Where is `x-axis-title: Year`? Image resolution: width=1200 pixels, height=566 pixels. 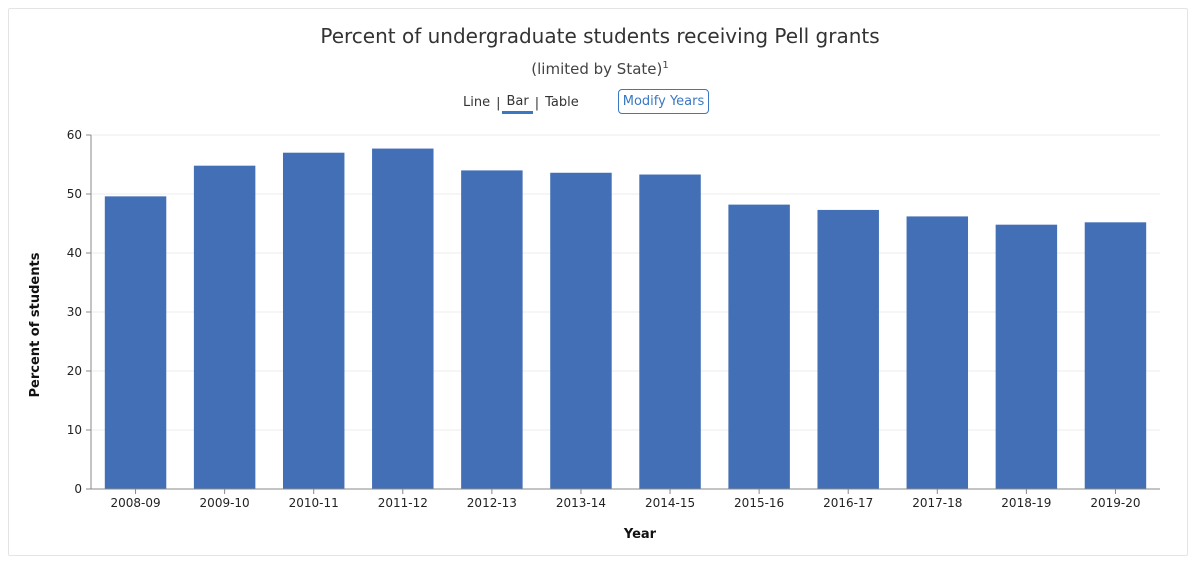 x-axis-title: Year is located at coordinates (640, 534).